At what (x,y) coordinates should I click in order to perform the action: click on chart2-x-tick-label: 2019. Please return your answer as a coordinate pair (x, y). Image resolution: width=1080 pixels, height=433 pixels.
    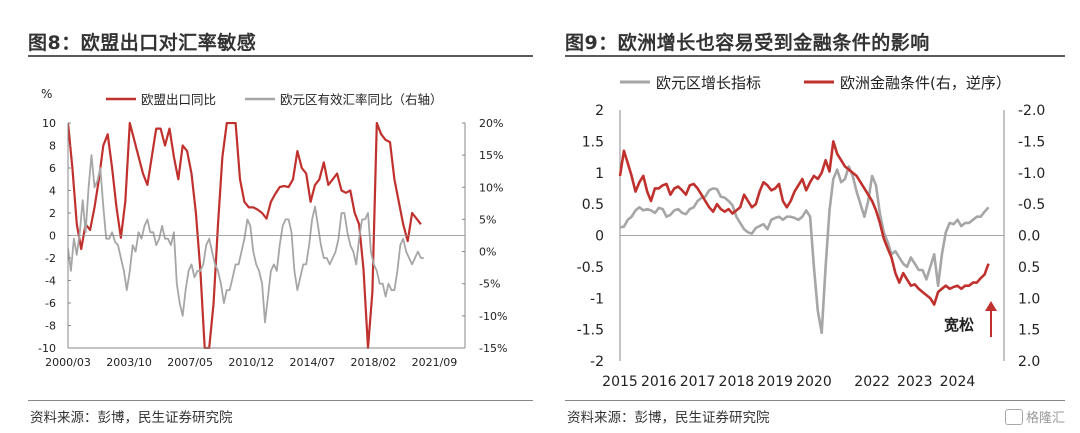
    Looking at the image, I should click on (775, 382).